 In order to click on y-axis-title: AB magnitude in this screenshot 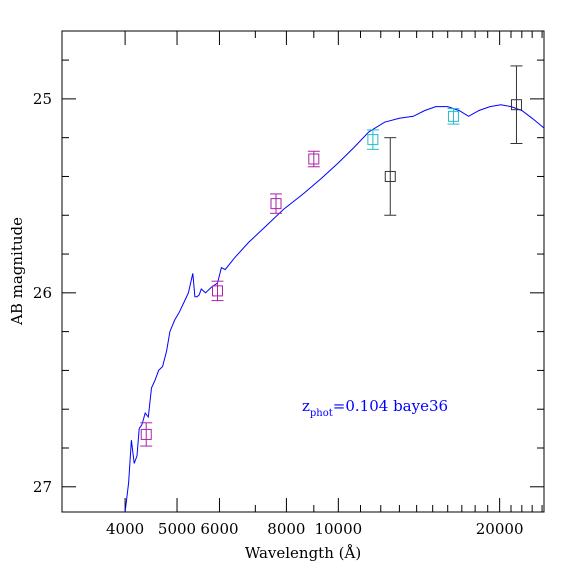, I will do `click(17, 271)`.